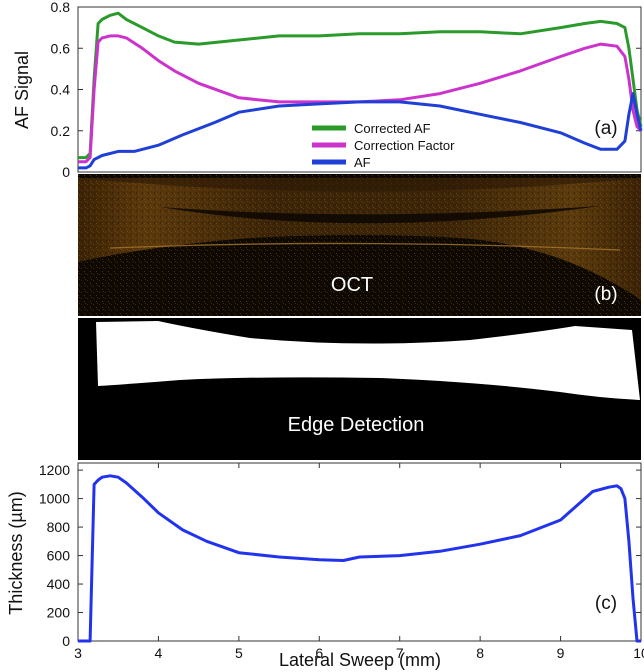  I want to click on x-tick-label: 4, so click(159, 653).